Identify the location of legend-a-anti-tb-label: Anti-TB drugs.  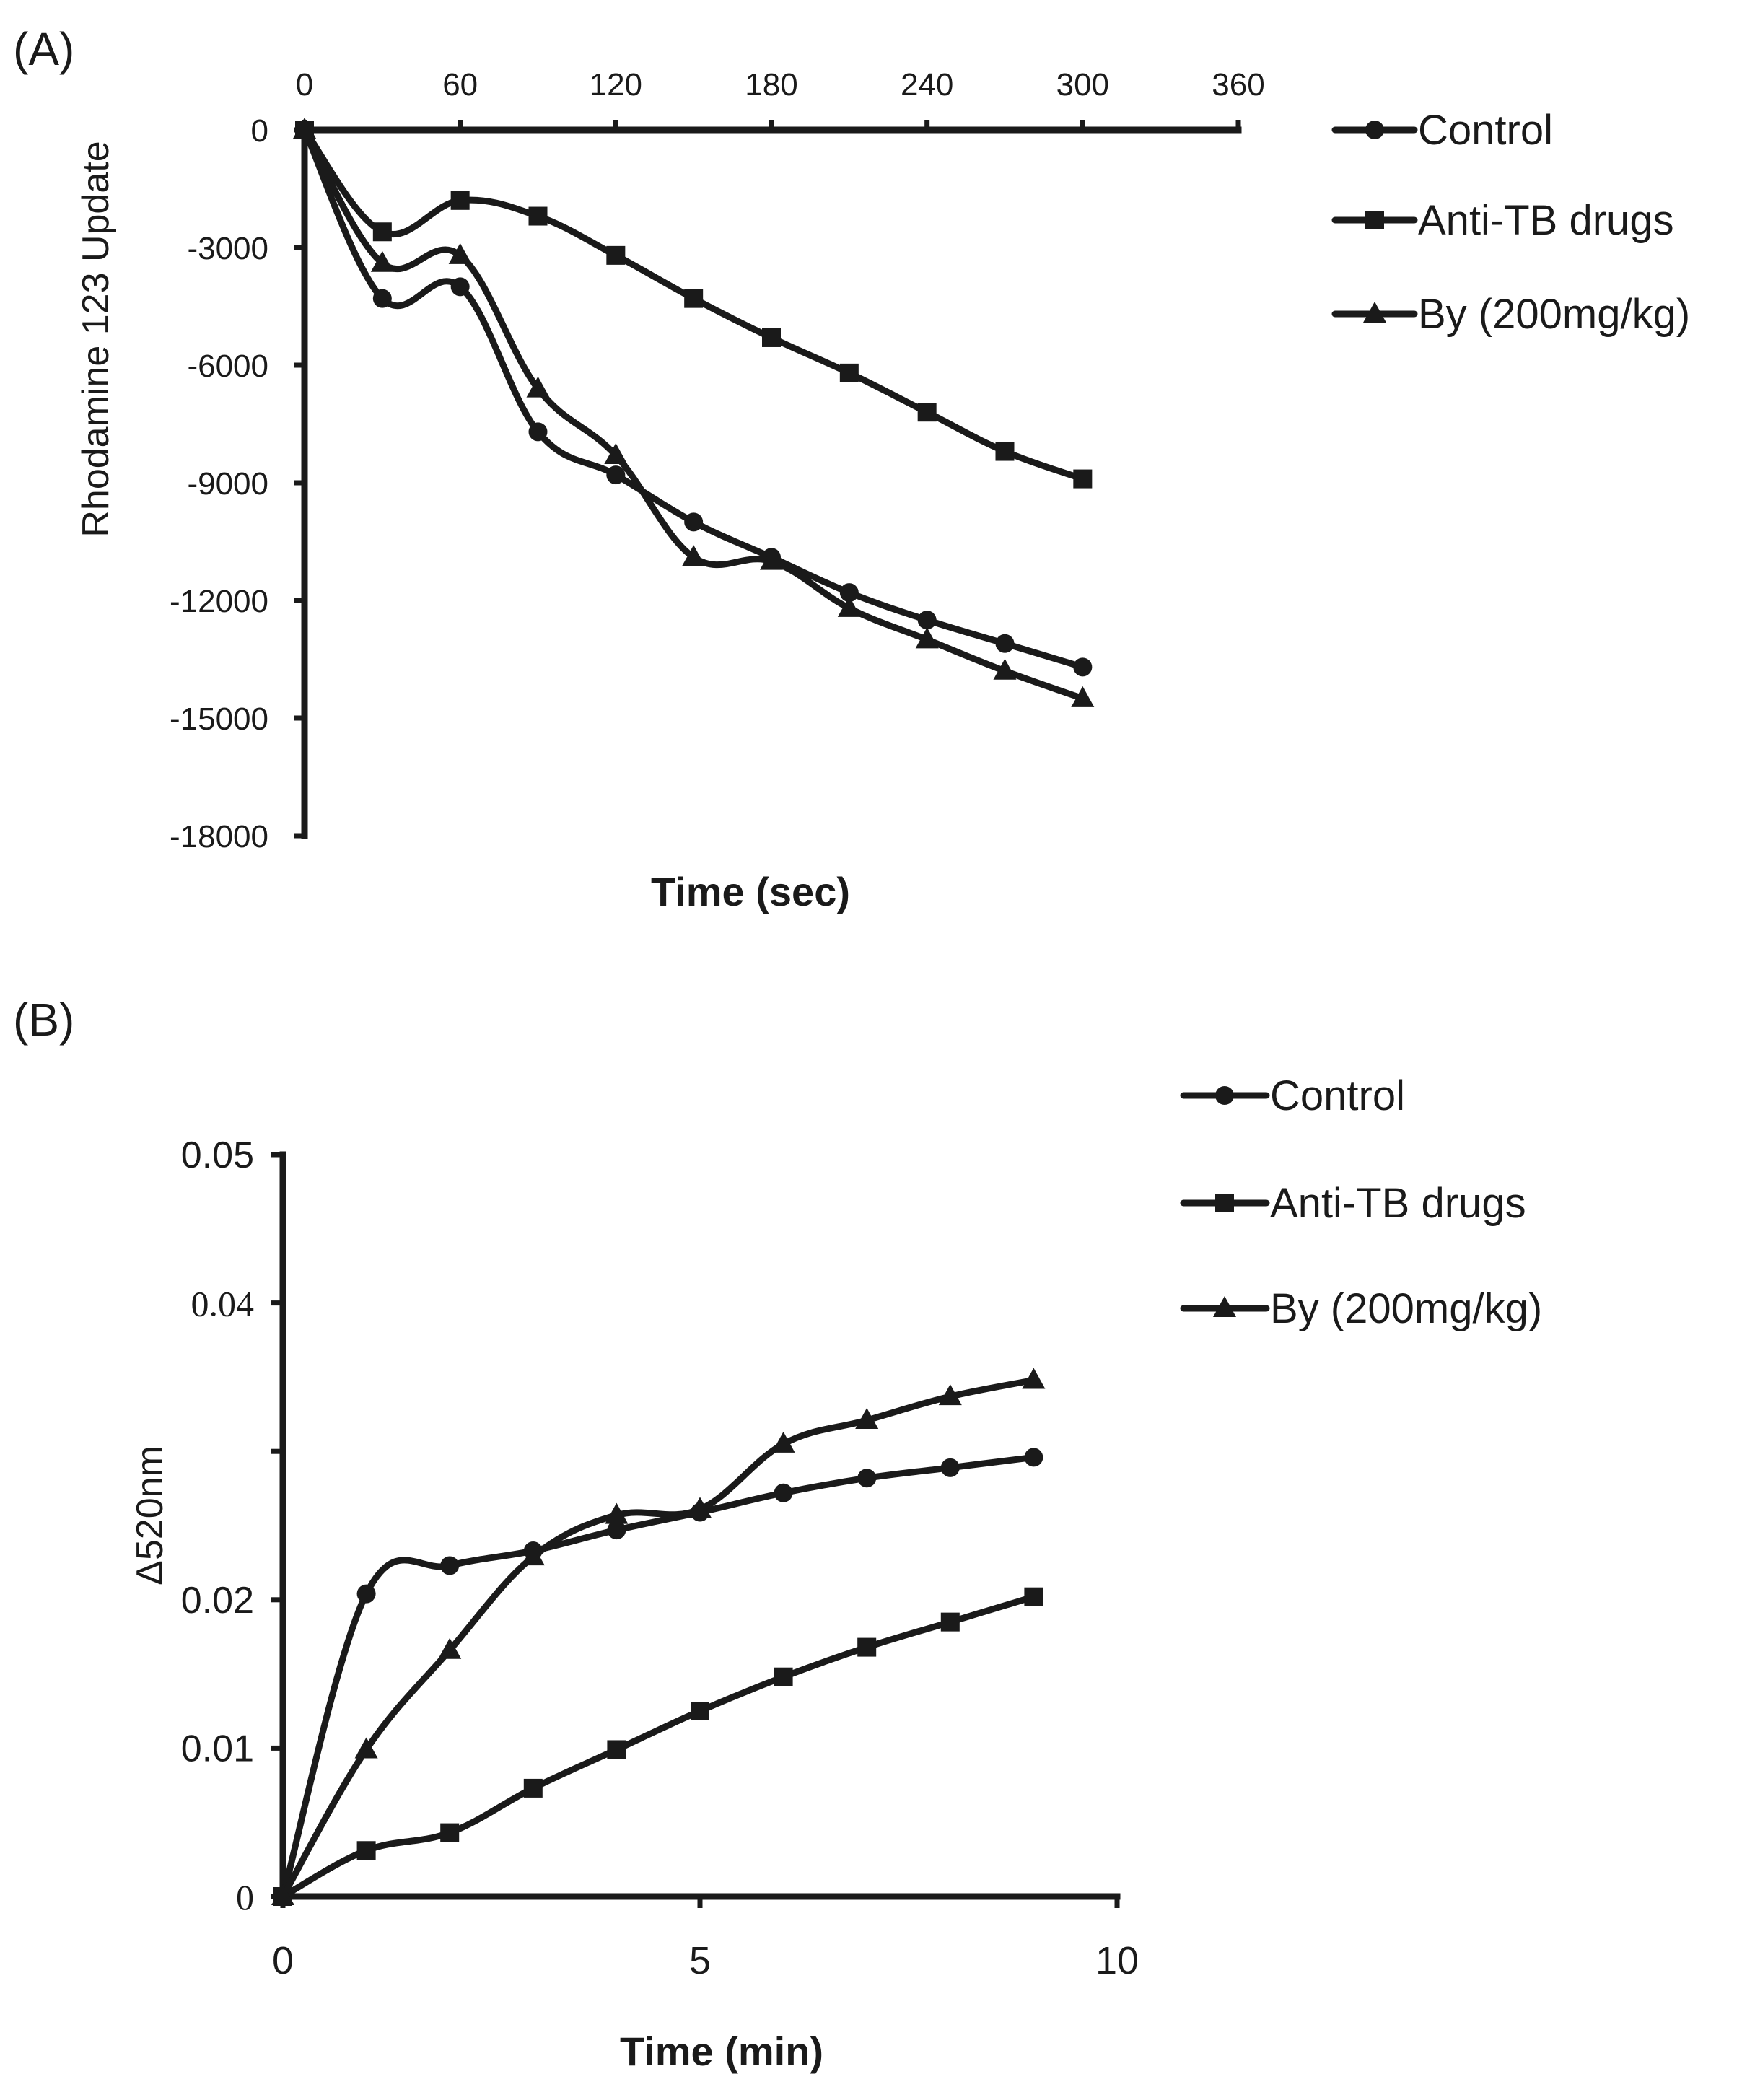
(1546, 220).